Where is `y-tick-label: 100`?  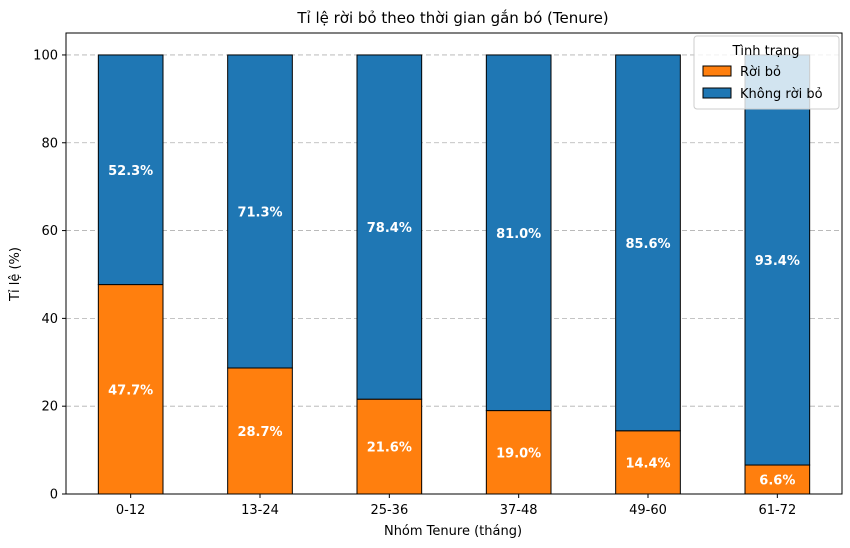
y-tick-label: 100 is located at coordinates (45, 55).